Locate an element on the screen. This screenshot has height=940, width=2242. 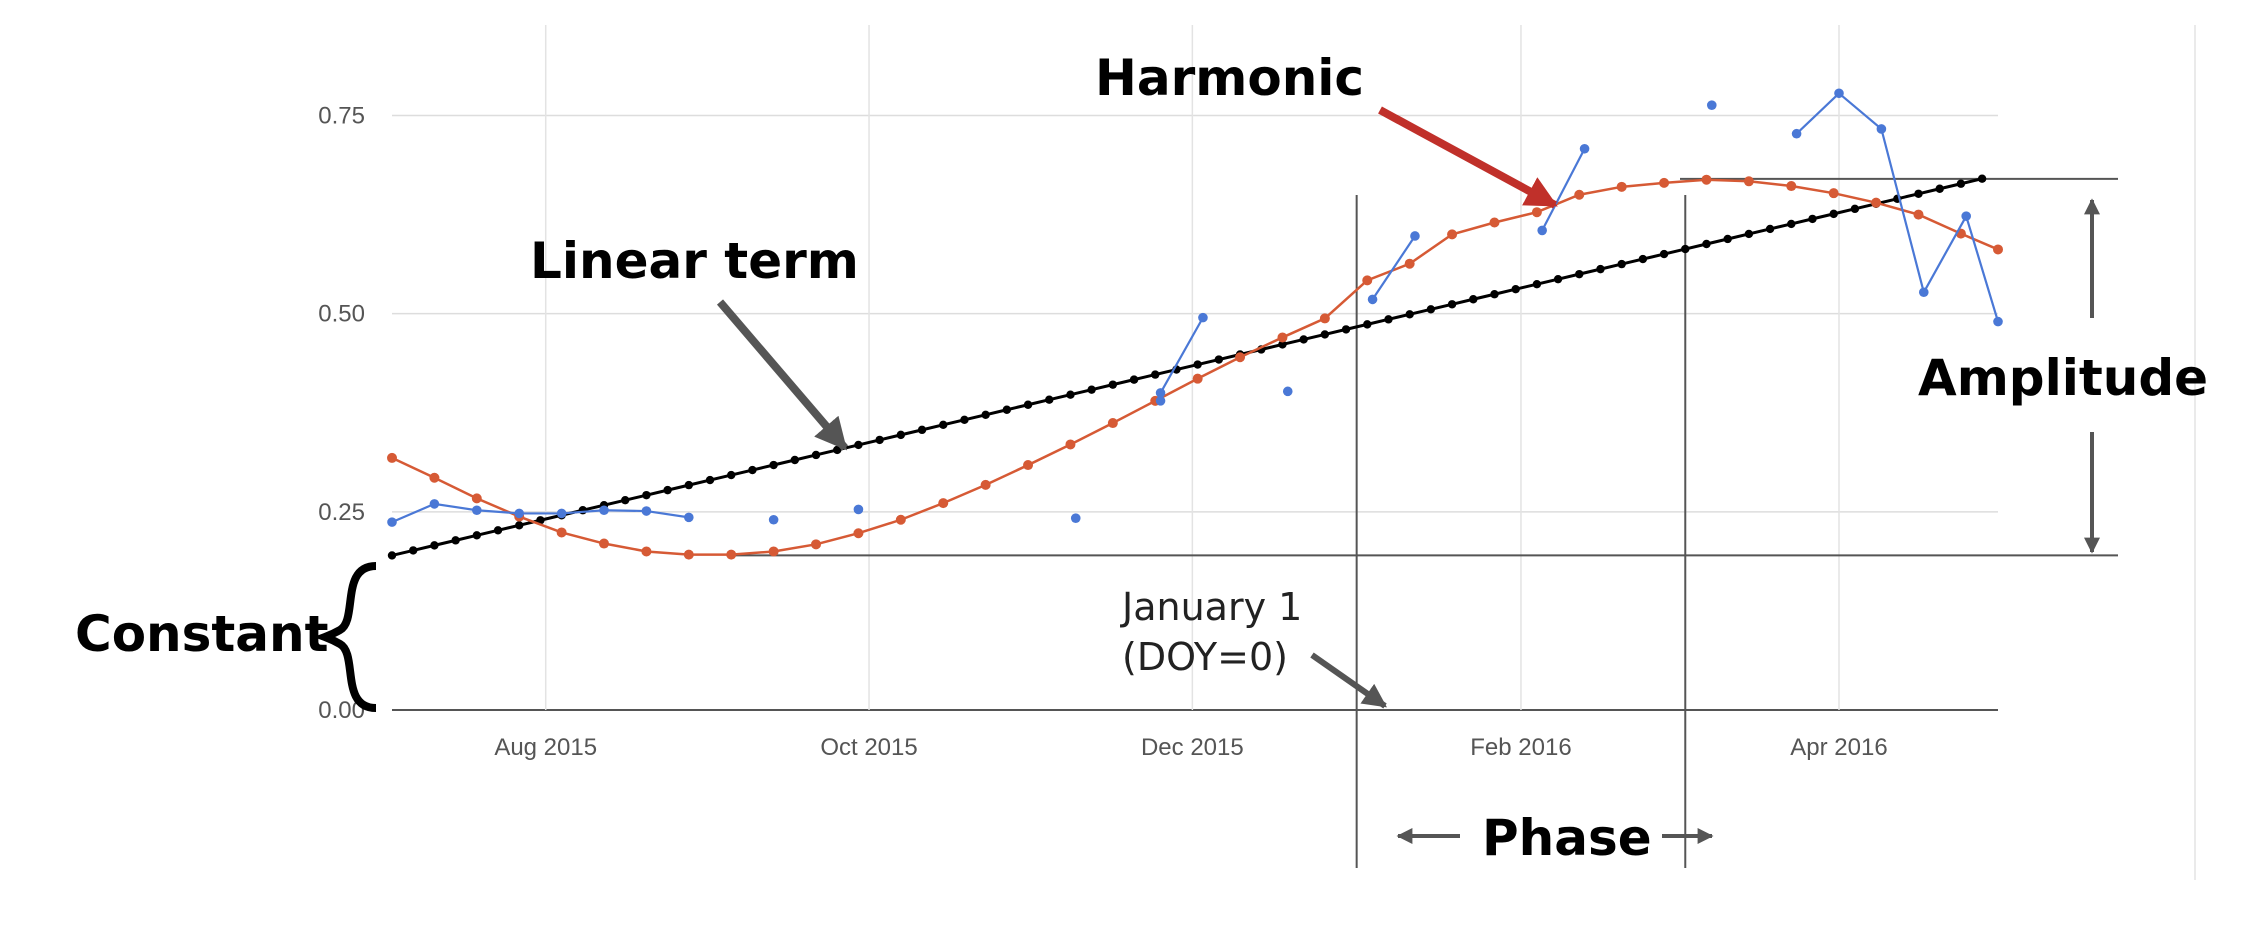
january-1-arrow is located at coordinates (1348, 680).